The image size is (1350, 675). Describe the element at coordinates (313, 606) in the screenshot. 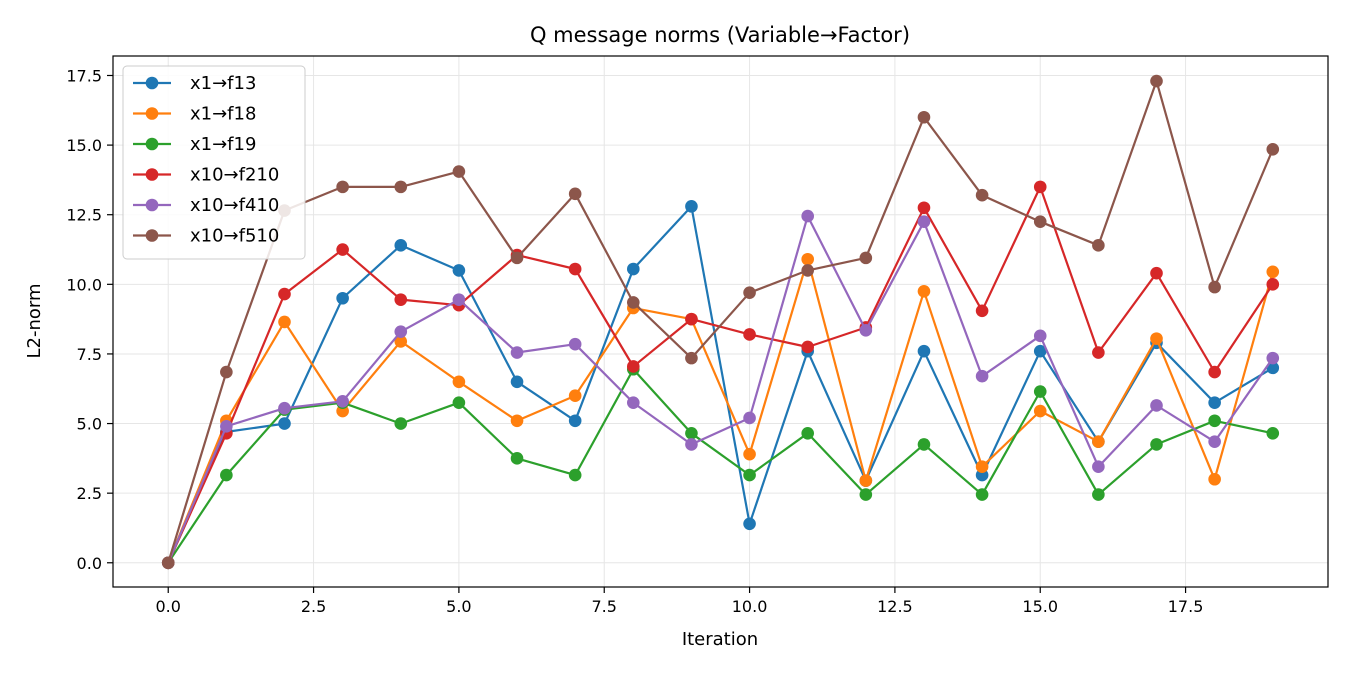

I see `x-tick-label: 2.5` at that location.